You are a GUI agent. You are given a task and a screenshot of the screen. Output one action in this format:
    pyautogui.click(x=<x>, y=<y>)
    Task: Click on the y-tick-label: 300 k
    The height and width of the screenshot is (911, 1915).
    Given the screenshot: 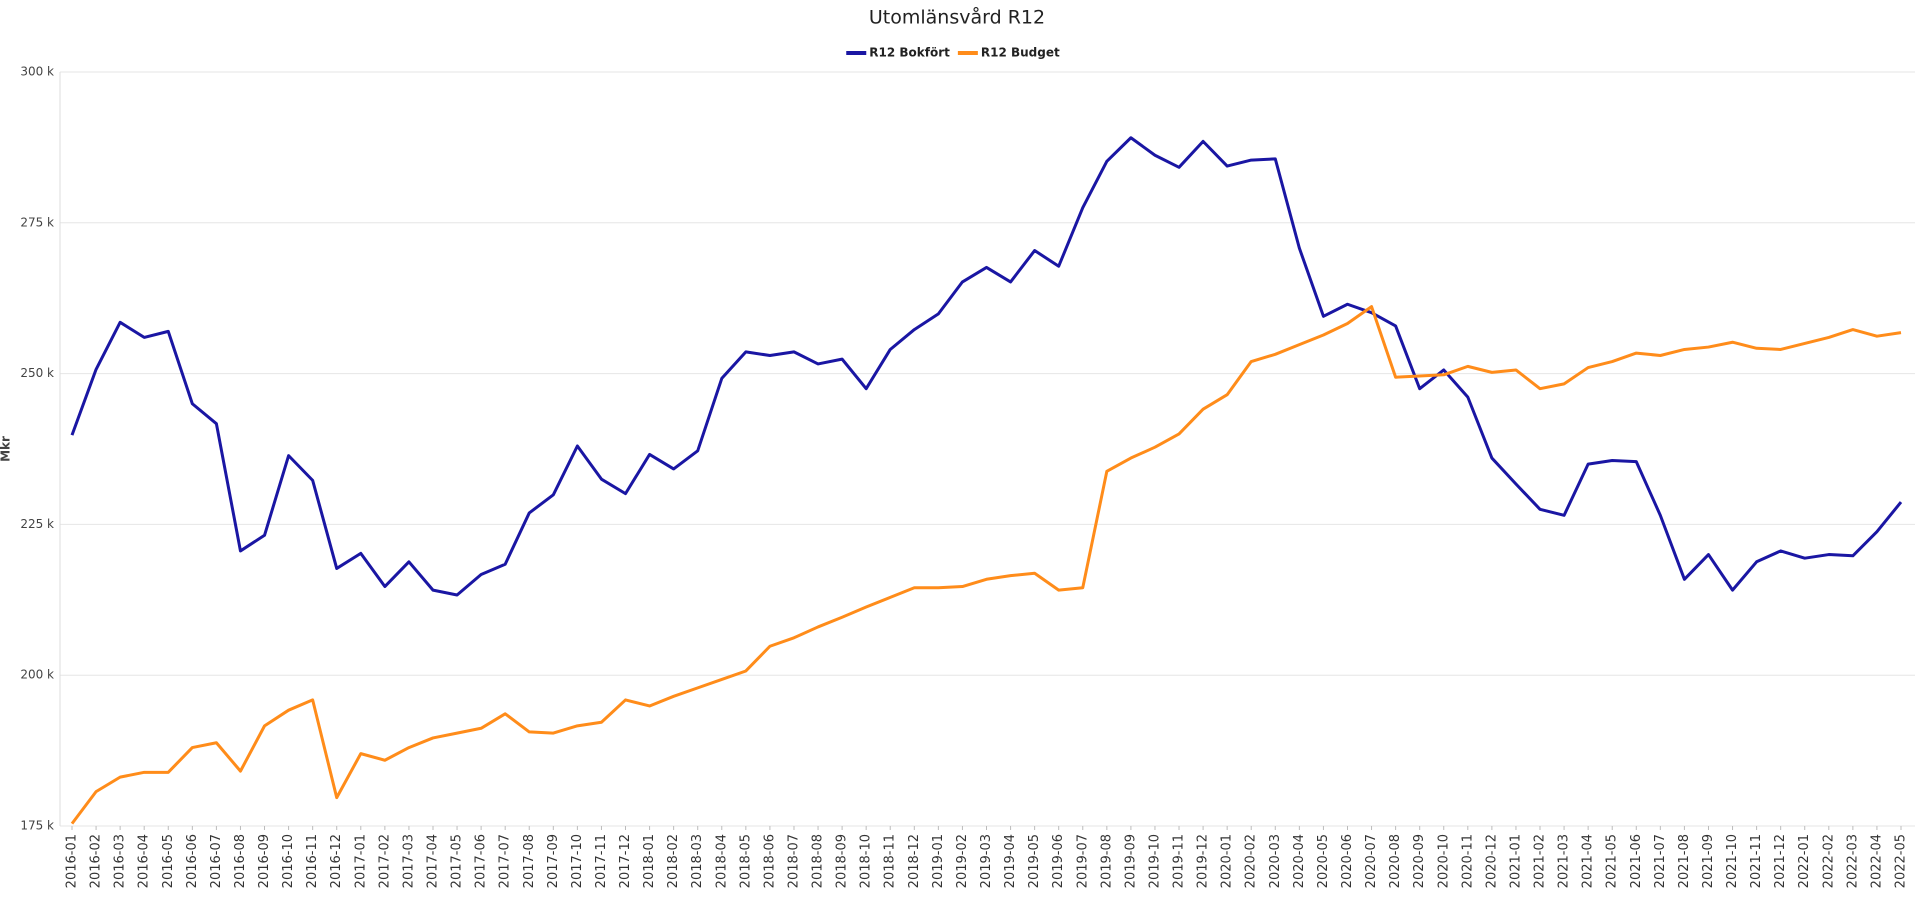 What is the action you would take?
    pyautogui.click(x=37, y=72)
    